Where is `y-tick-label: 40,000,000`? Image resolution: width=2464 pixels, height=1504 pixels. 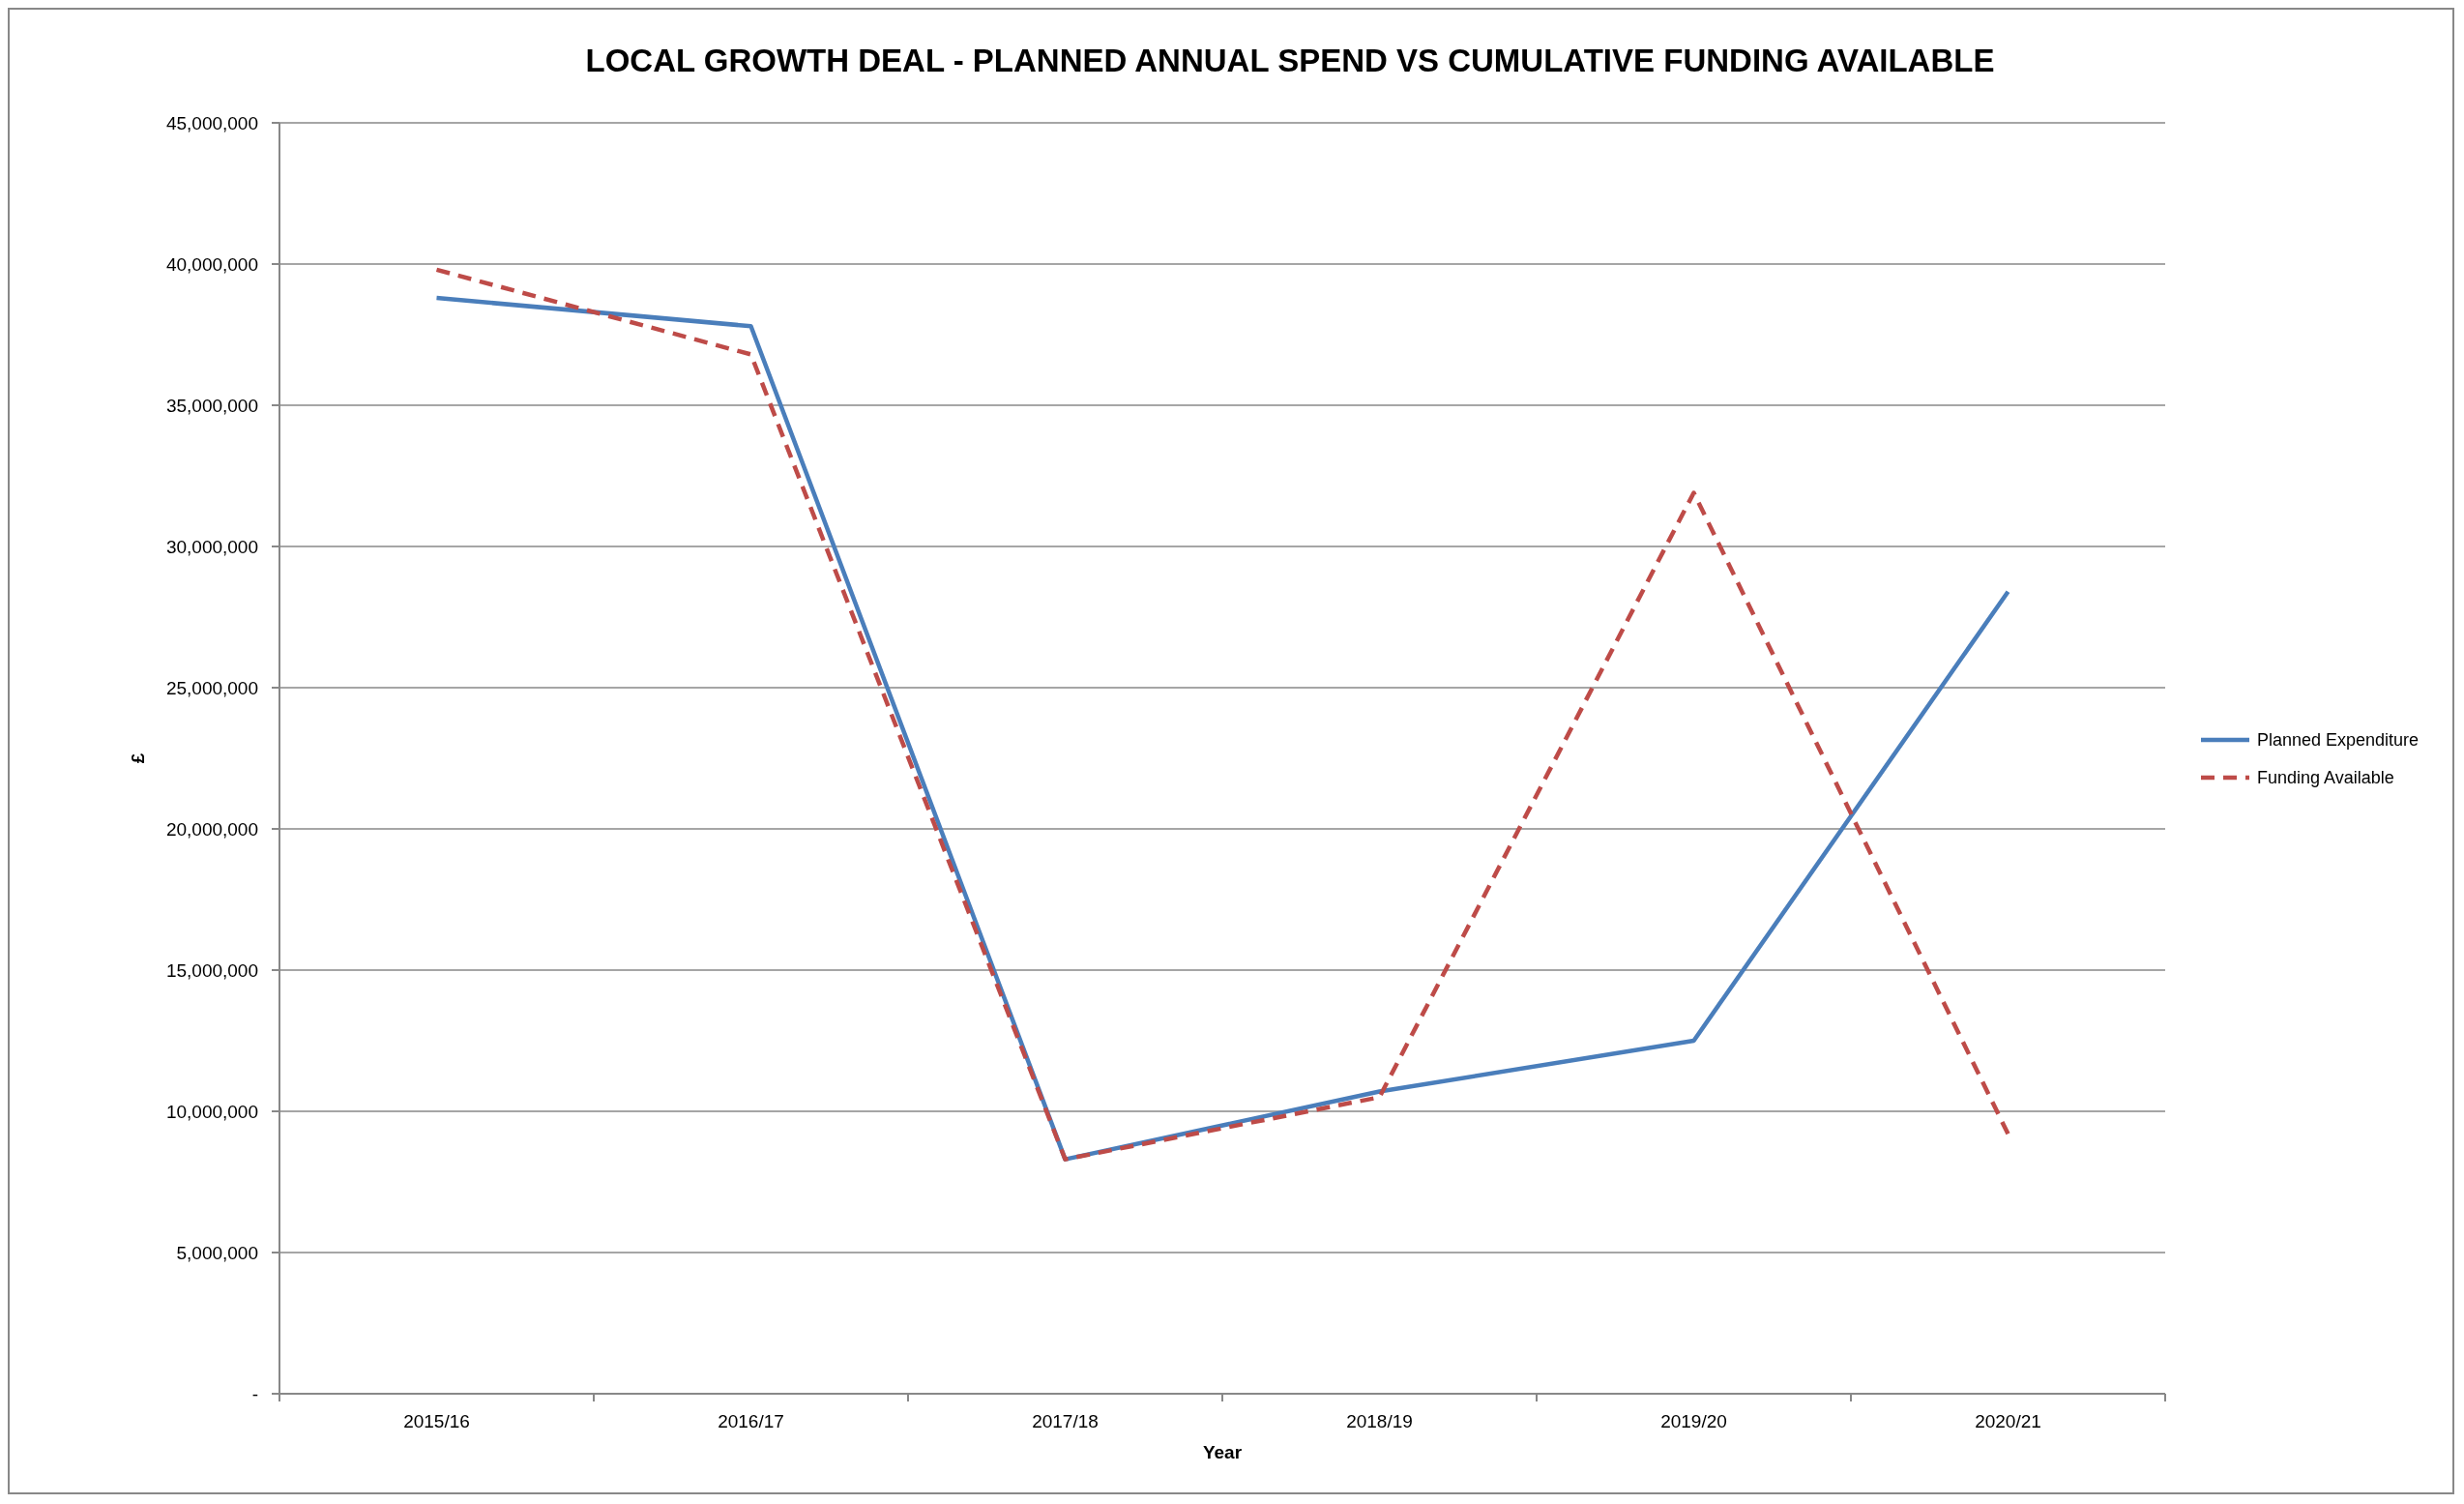 y-tick-label: 40,000,000 is located at coordinates (211, 264).